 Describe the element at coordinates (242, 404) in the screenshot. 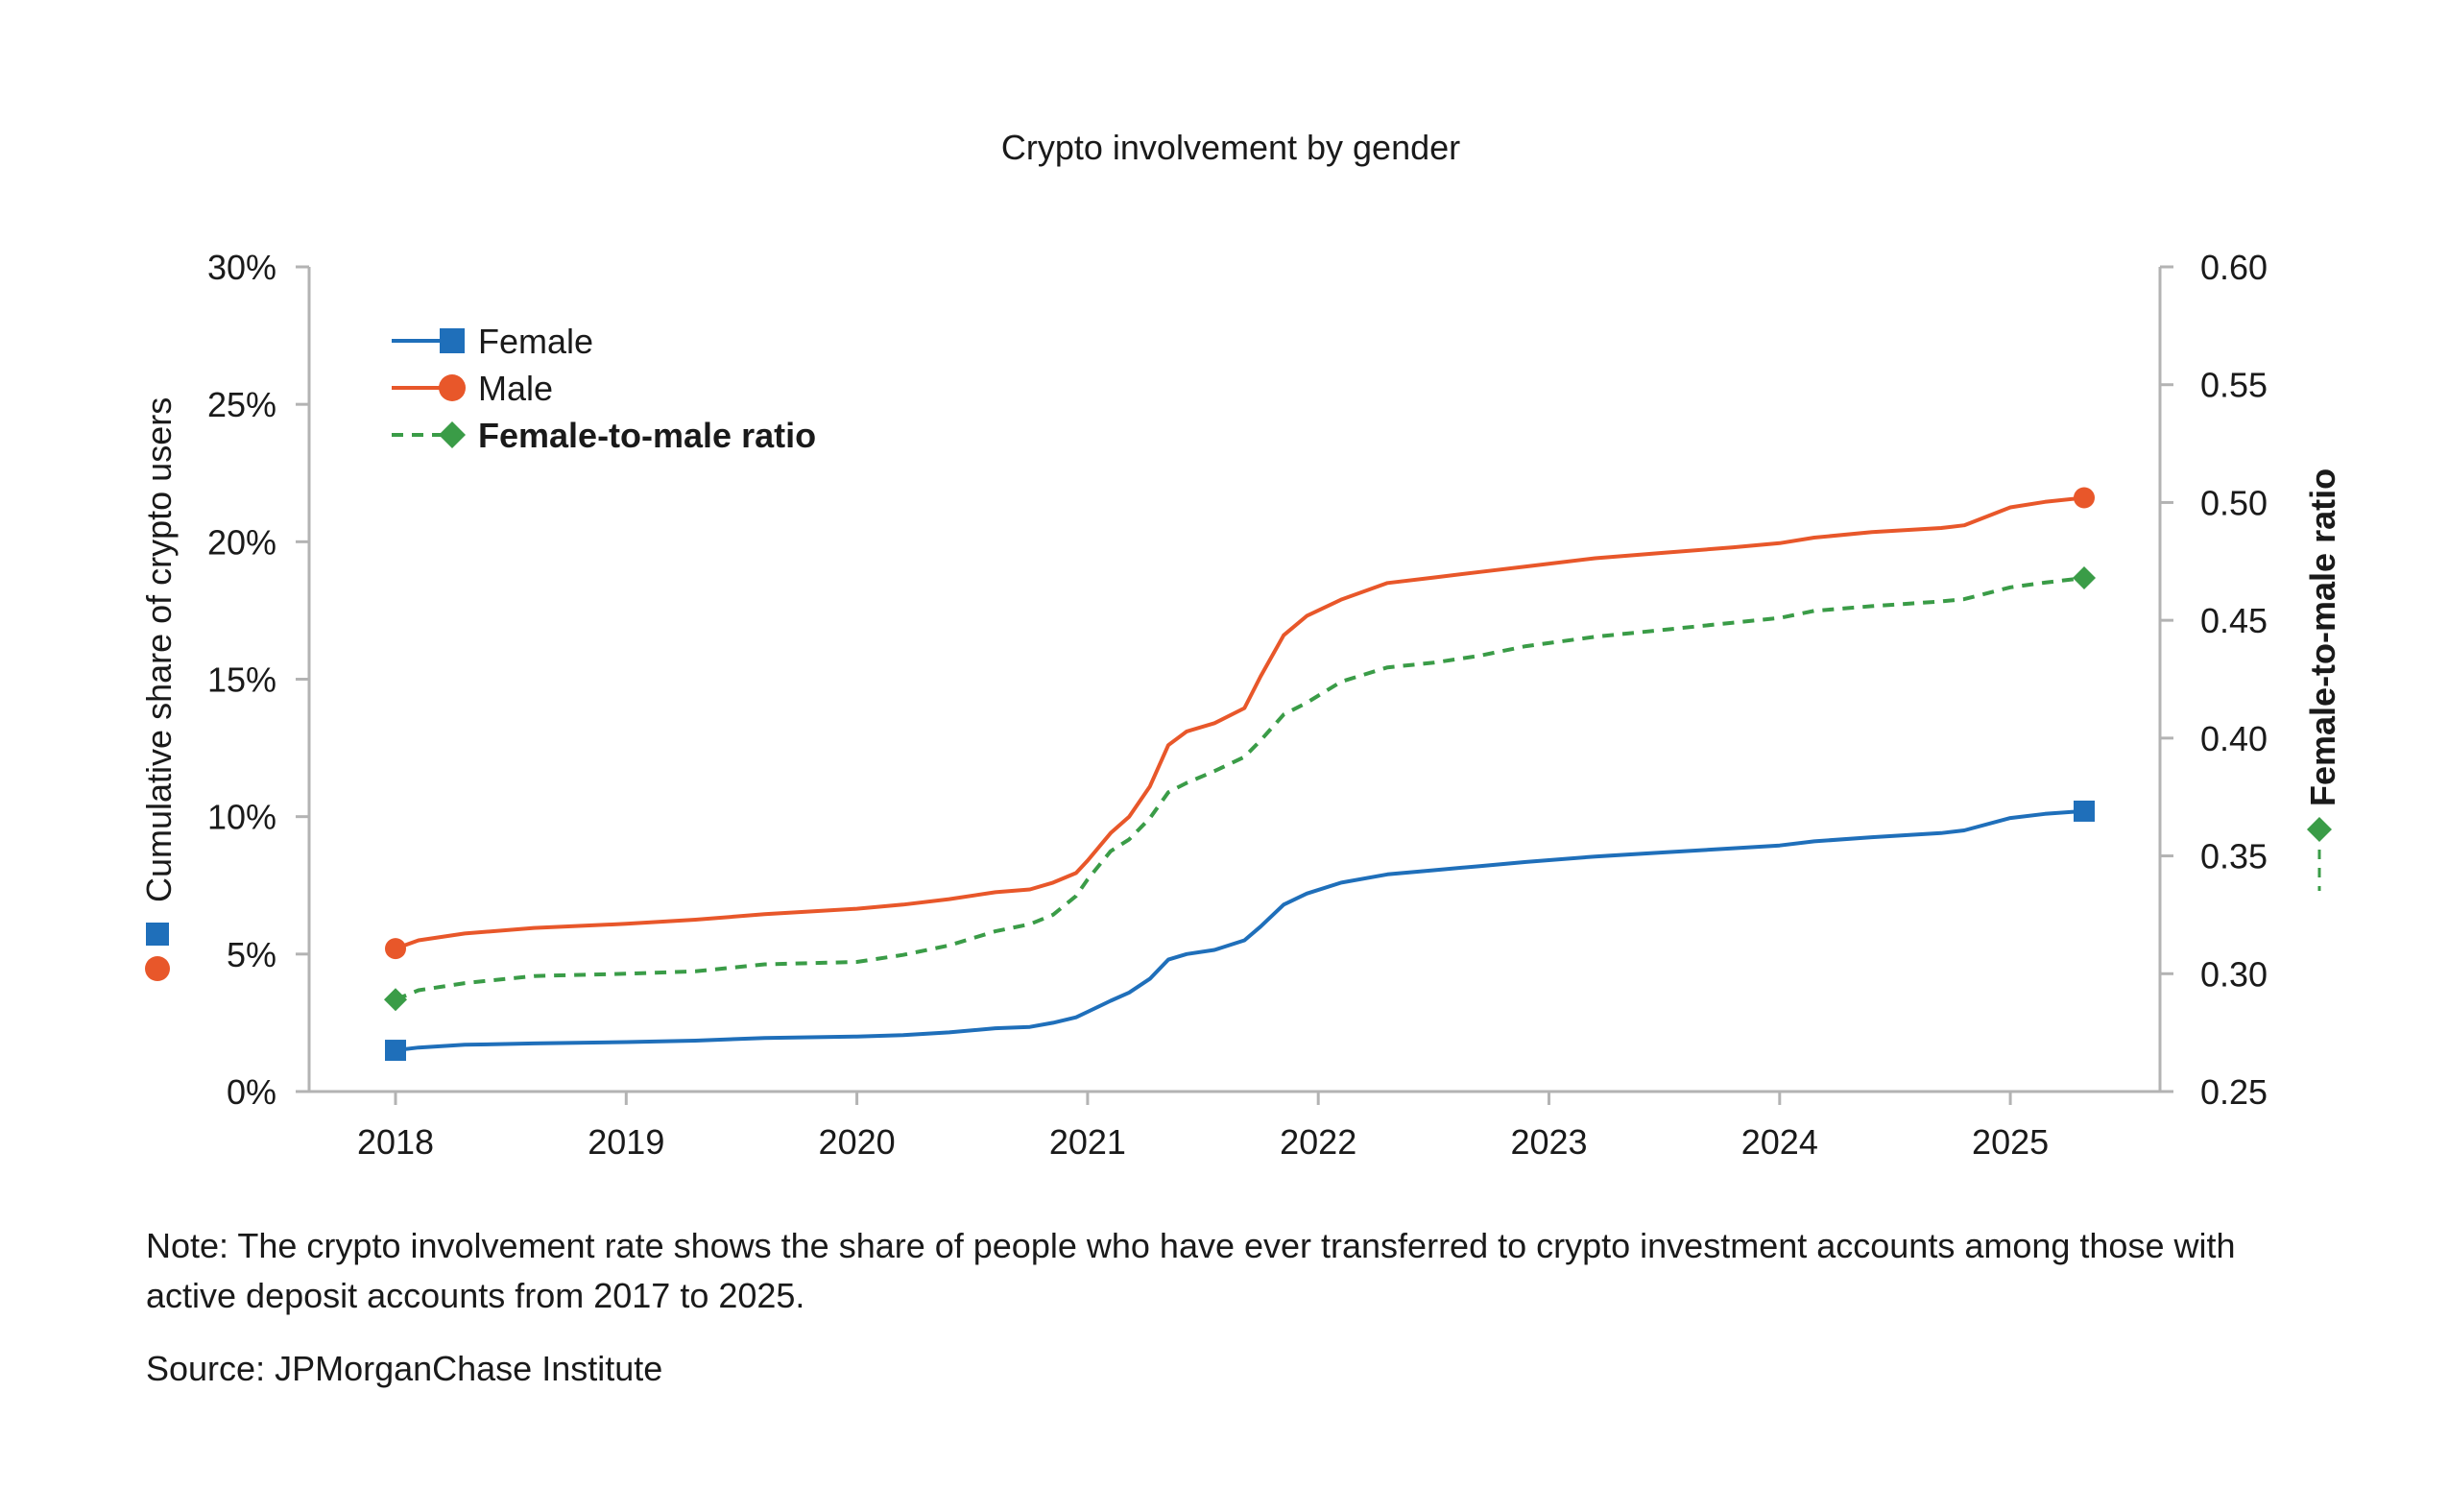

I see `left-tick-label: 25%` at that location.